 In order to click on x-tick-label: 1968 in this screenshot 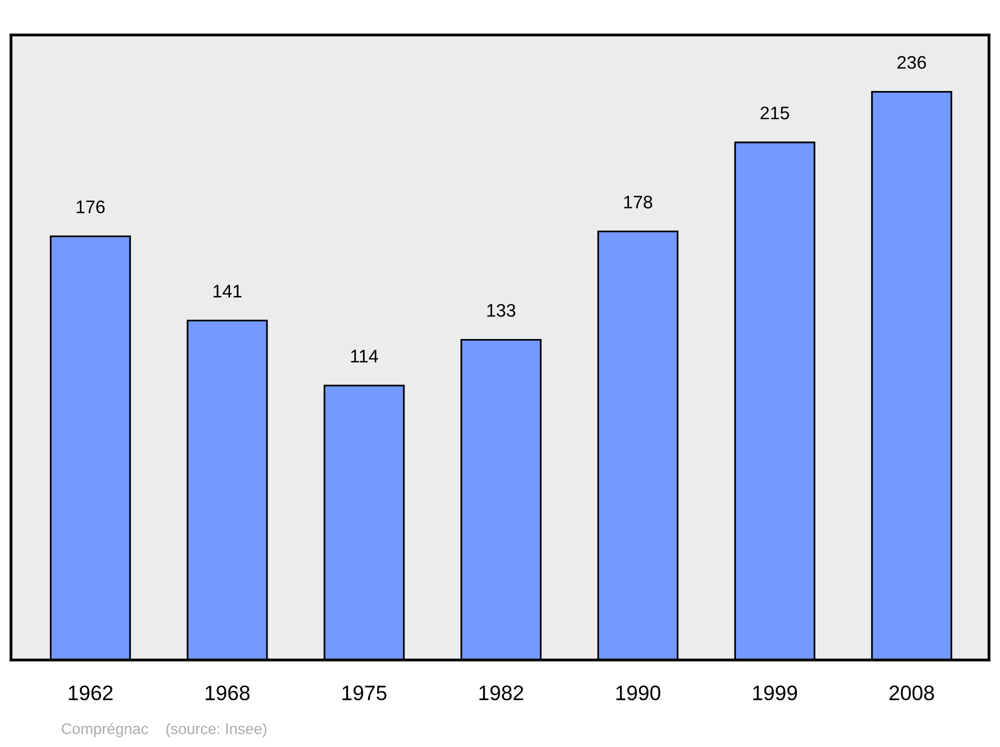, I will do `click(228, 693)`.